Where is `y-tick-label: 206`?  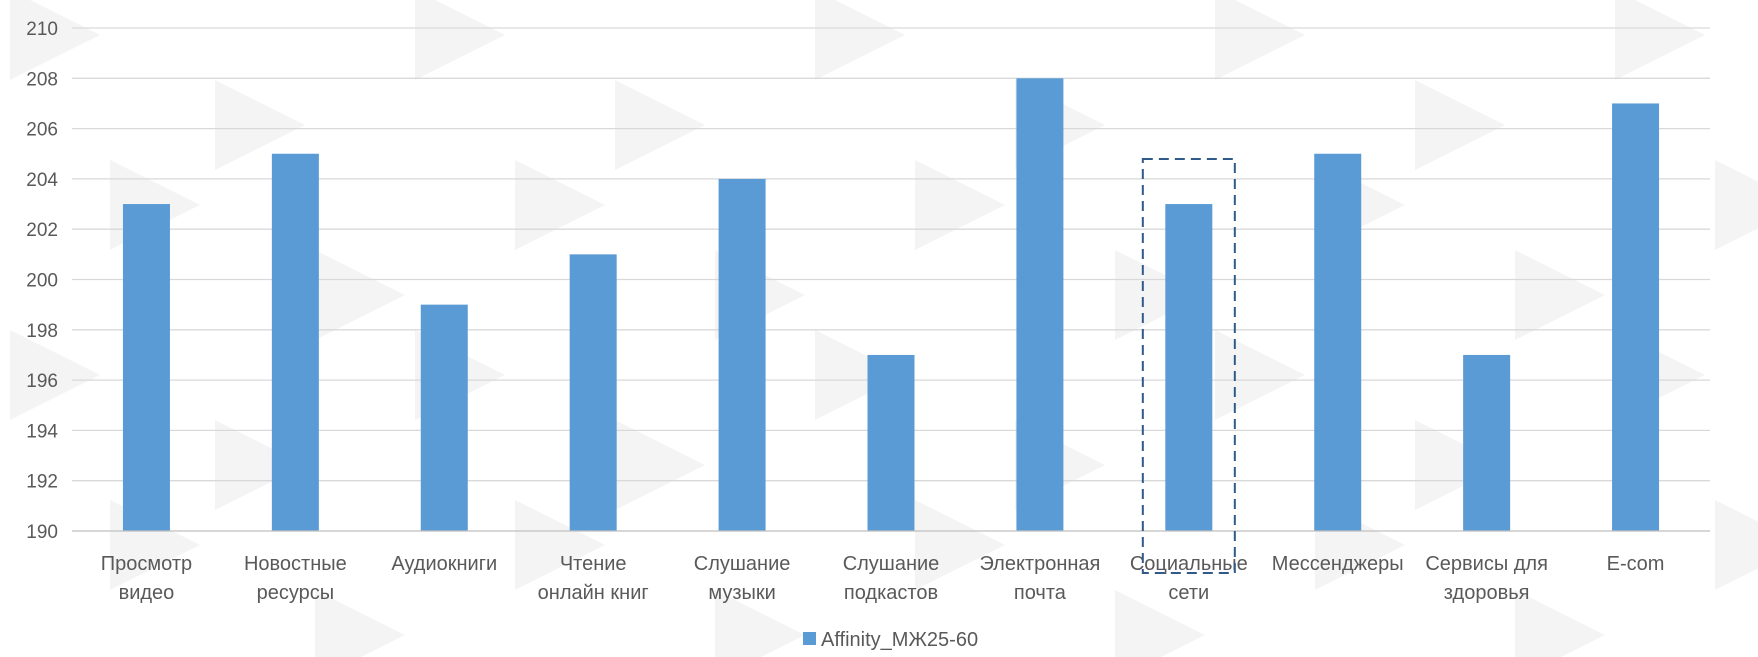
y-tick-label: 206 is located at coordinates (42, 130).